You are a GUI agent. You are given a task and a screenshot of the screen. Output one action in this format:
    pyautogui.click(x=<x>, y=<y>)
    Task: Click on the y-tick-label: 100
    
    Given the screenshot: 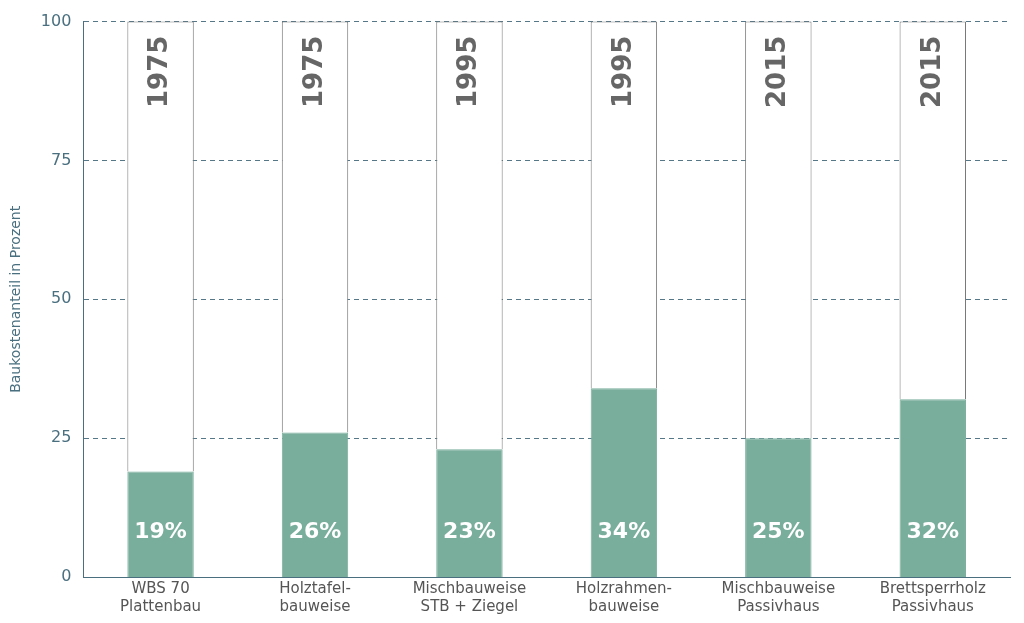 What is the action you would take?
    pyautogui.click(x=56, y=20)
    